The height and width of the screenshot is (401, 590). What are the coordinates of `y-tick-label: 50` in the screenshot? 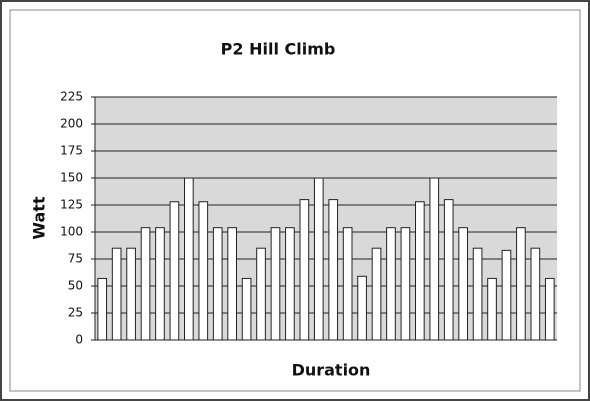 It's located at (75, 286).